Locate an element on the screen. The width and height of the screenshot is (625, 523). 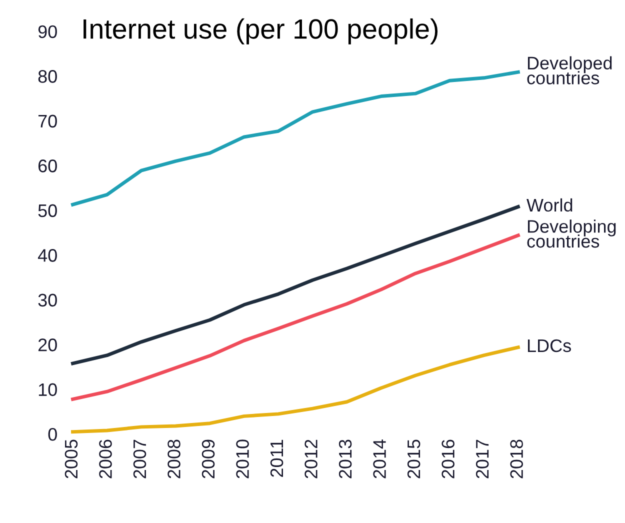
x-tick-label: 2007 is located at coordinates (139, 459).